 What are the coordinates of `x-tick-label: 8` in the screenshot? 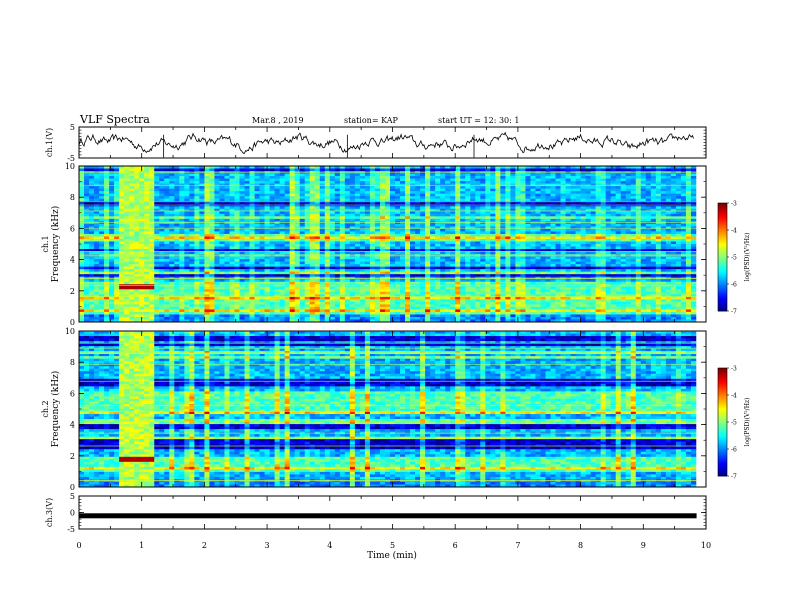 It's located at (580, 545).